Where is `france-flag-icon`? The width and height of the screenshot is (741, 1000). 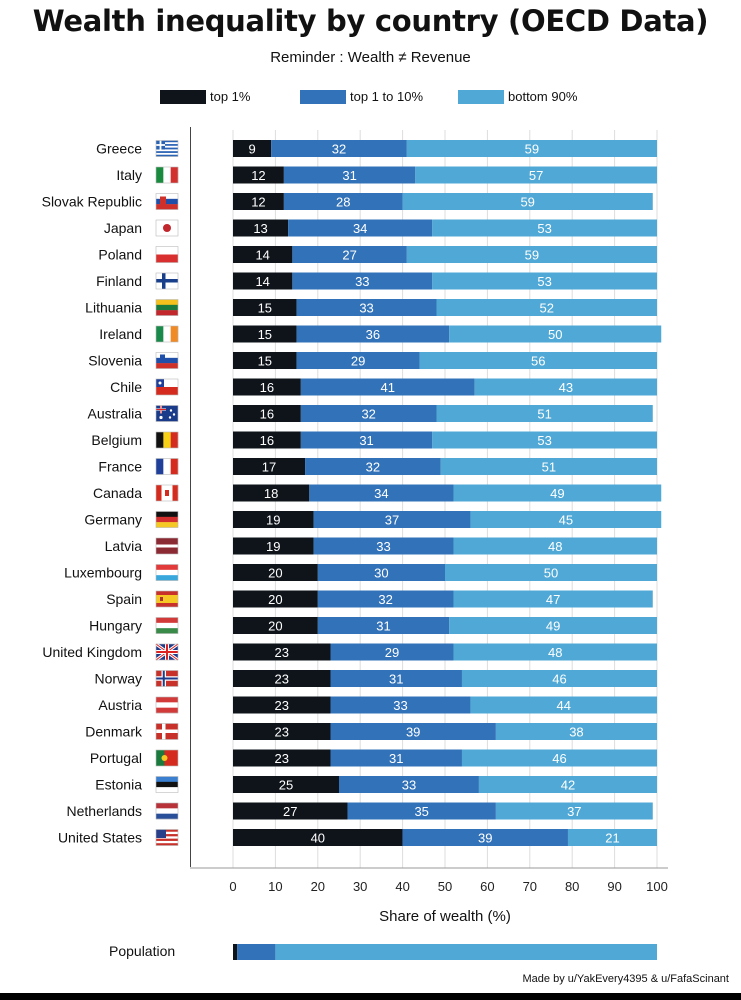
france-flag-icon is located at coordinates (167, 466).